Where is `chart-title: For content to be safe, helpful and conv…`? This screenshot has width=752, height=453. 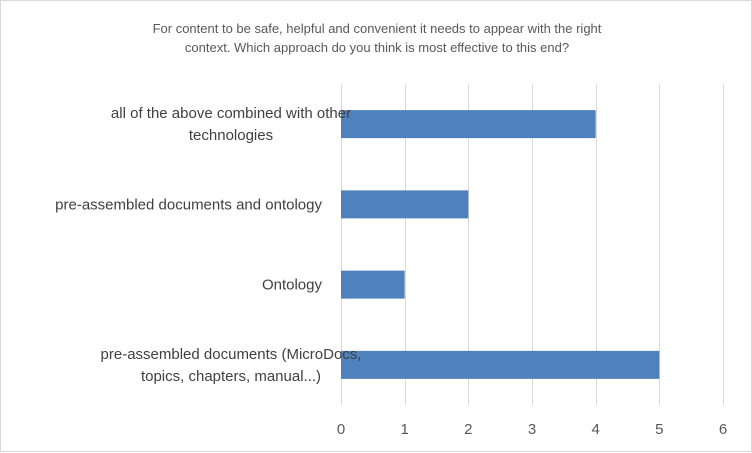
chart-title: For content to be safe, helpful and conv… is located at coordinates (377, 38).